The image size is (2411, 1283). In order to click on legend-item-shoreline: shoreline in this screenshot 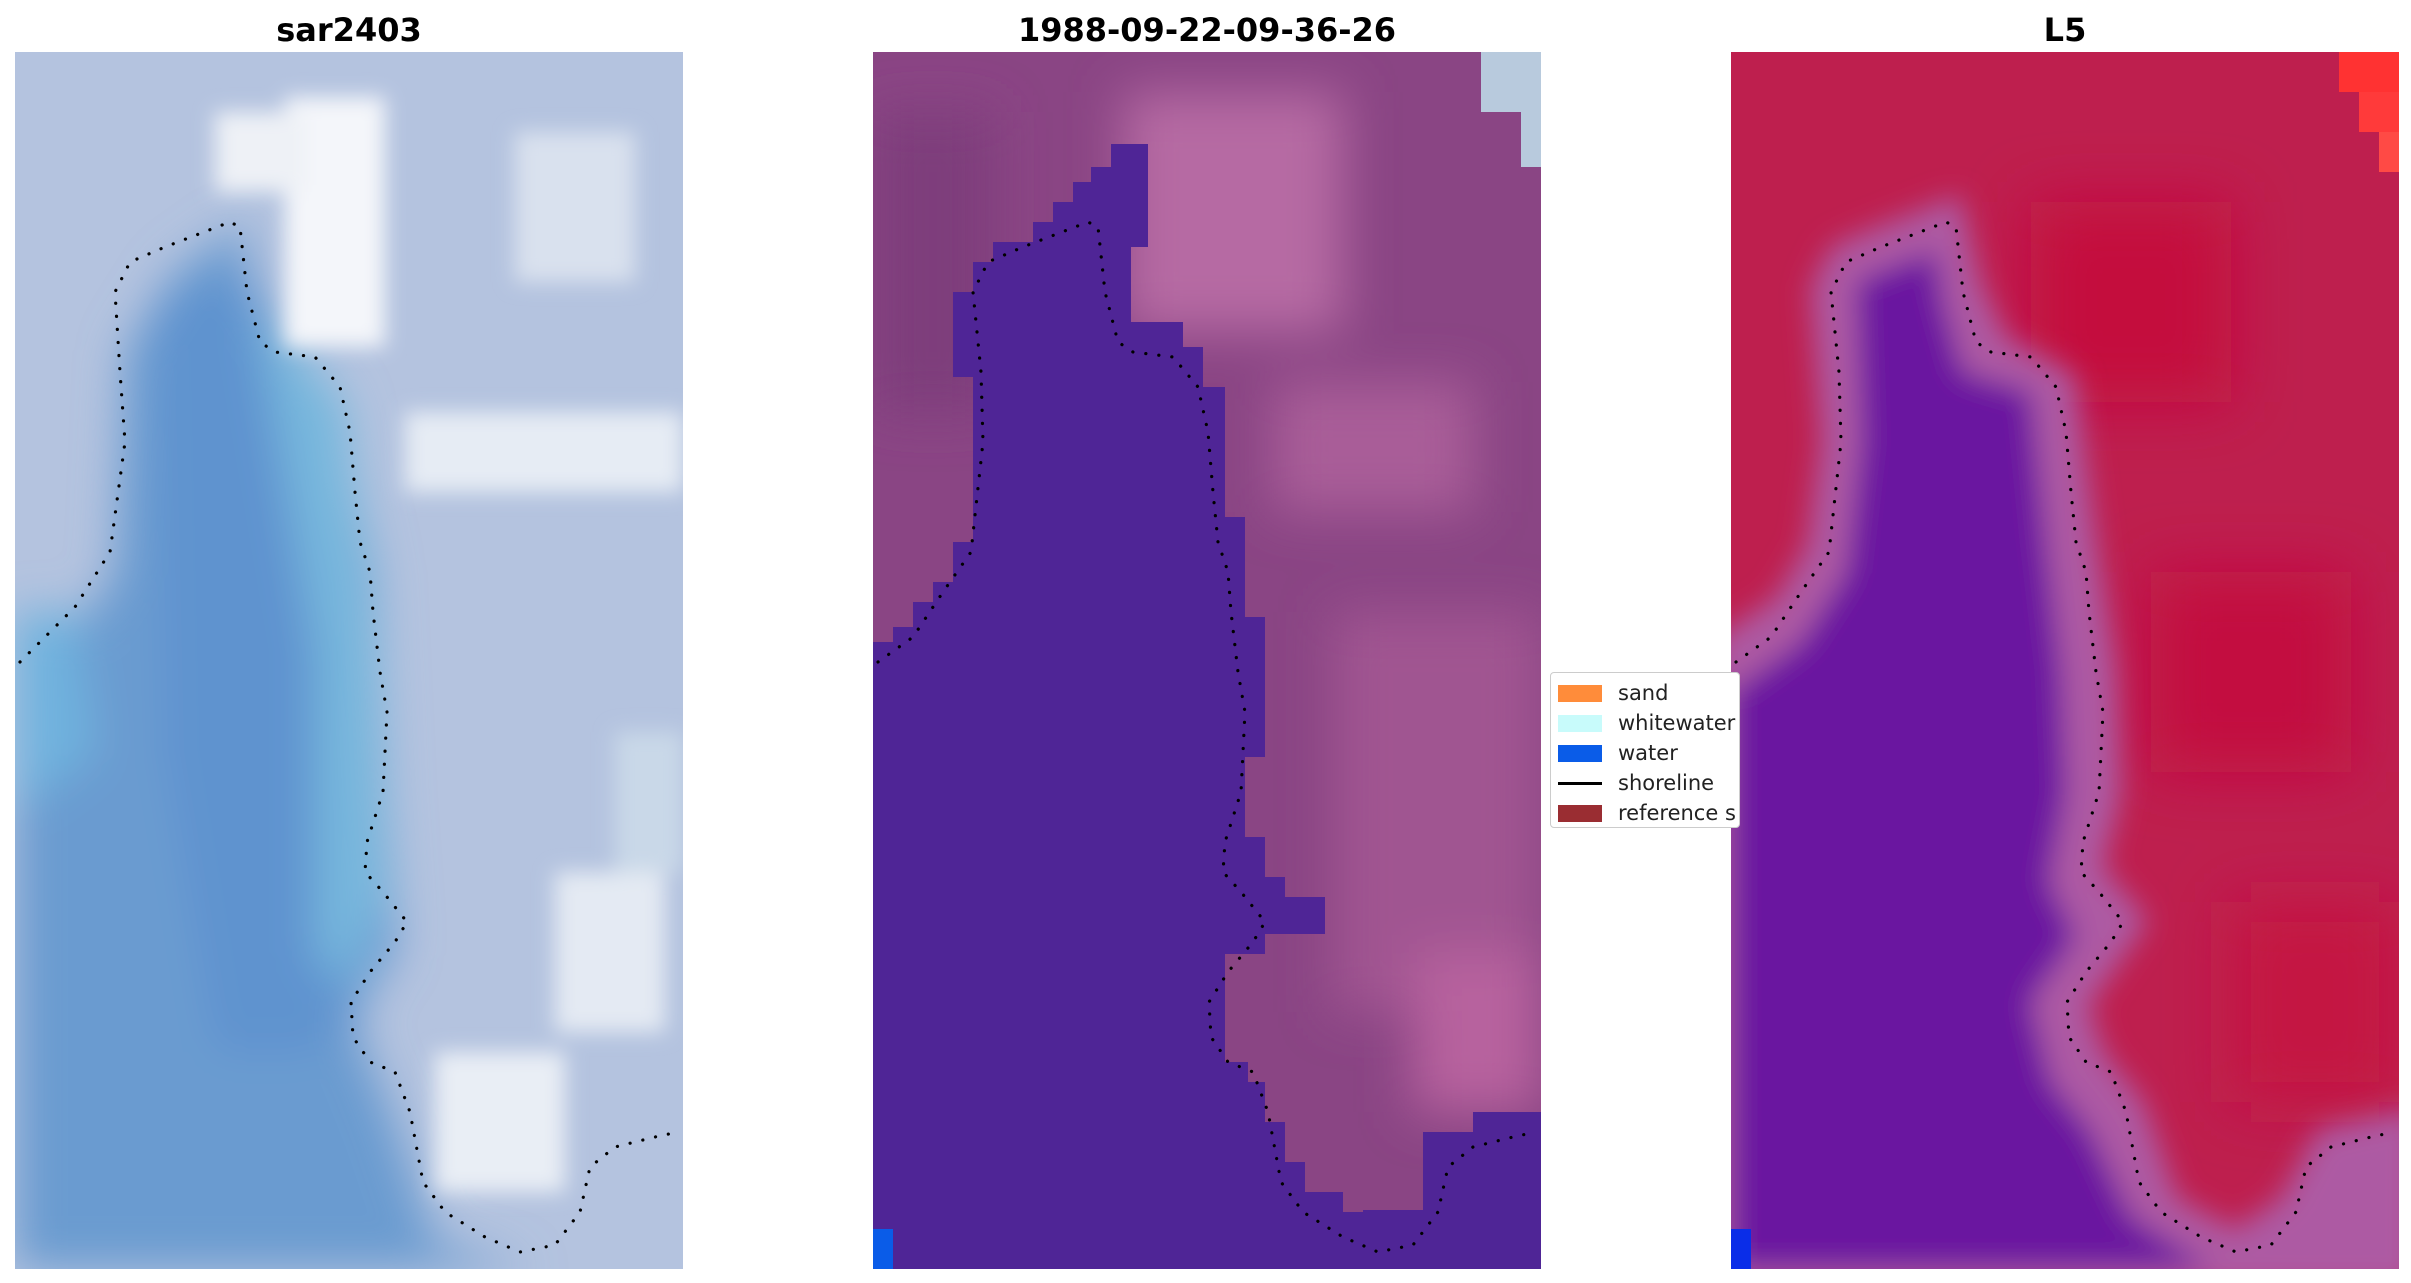, I will do `click(1645, 782)`.